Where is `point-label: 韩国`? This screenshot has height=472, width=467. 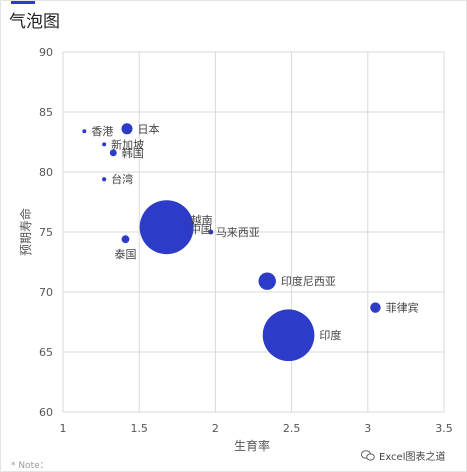 point-label: 韩国 is located at coordinates (133, 153).